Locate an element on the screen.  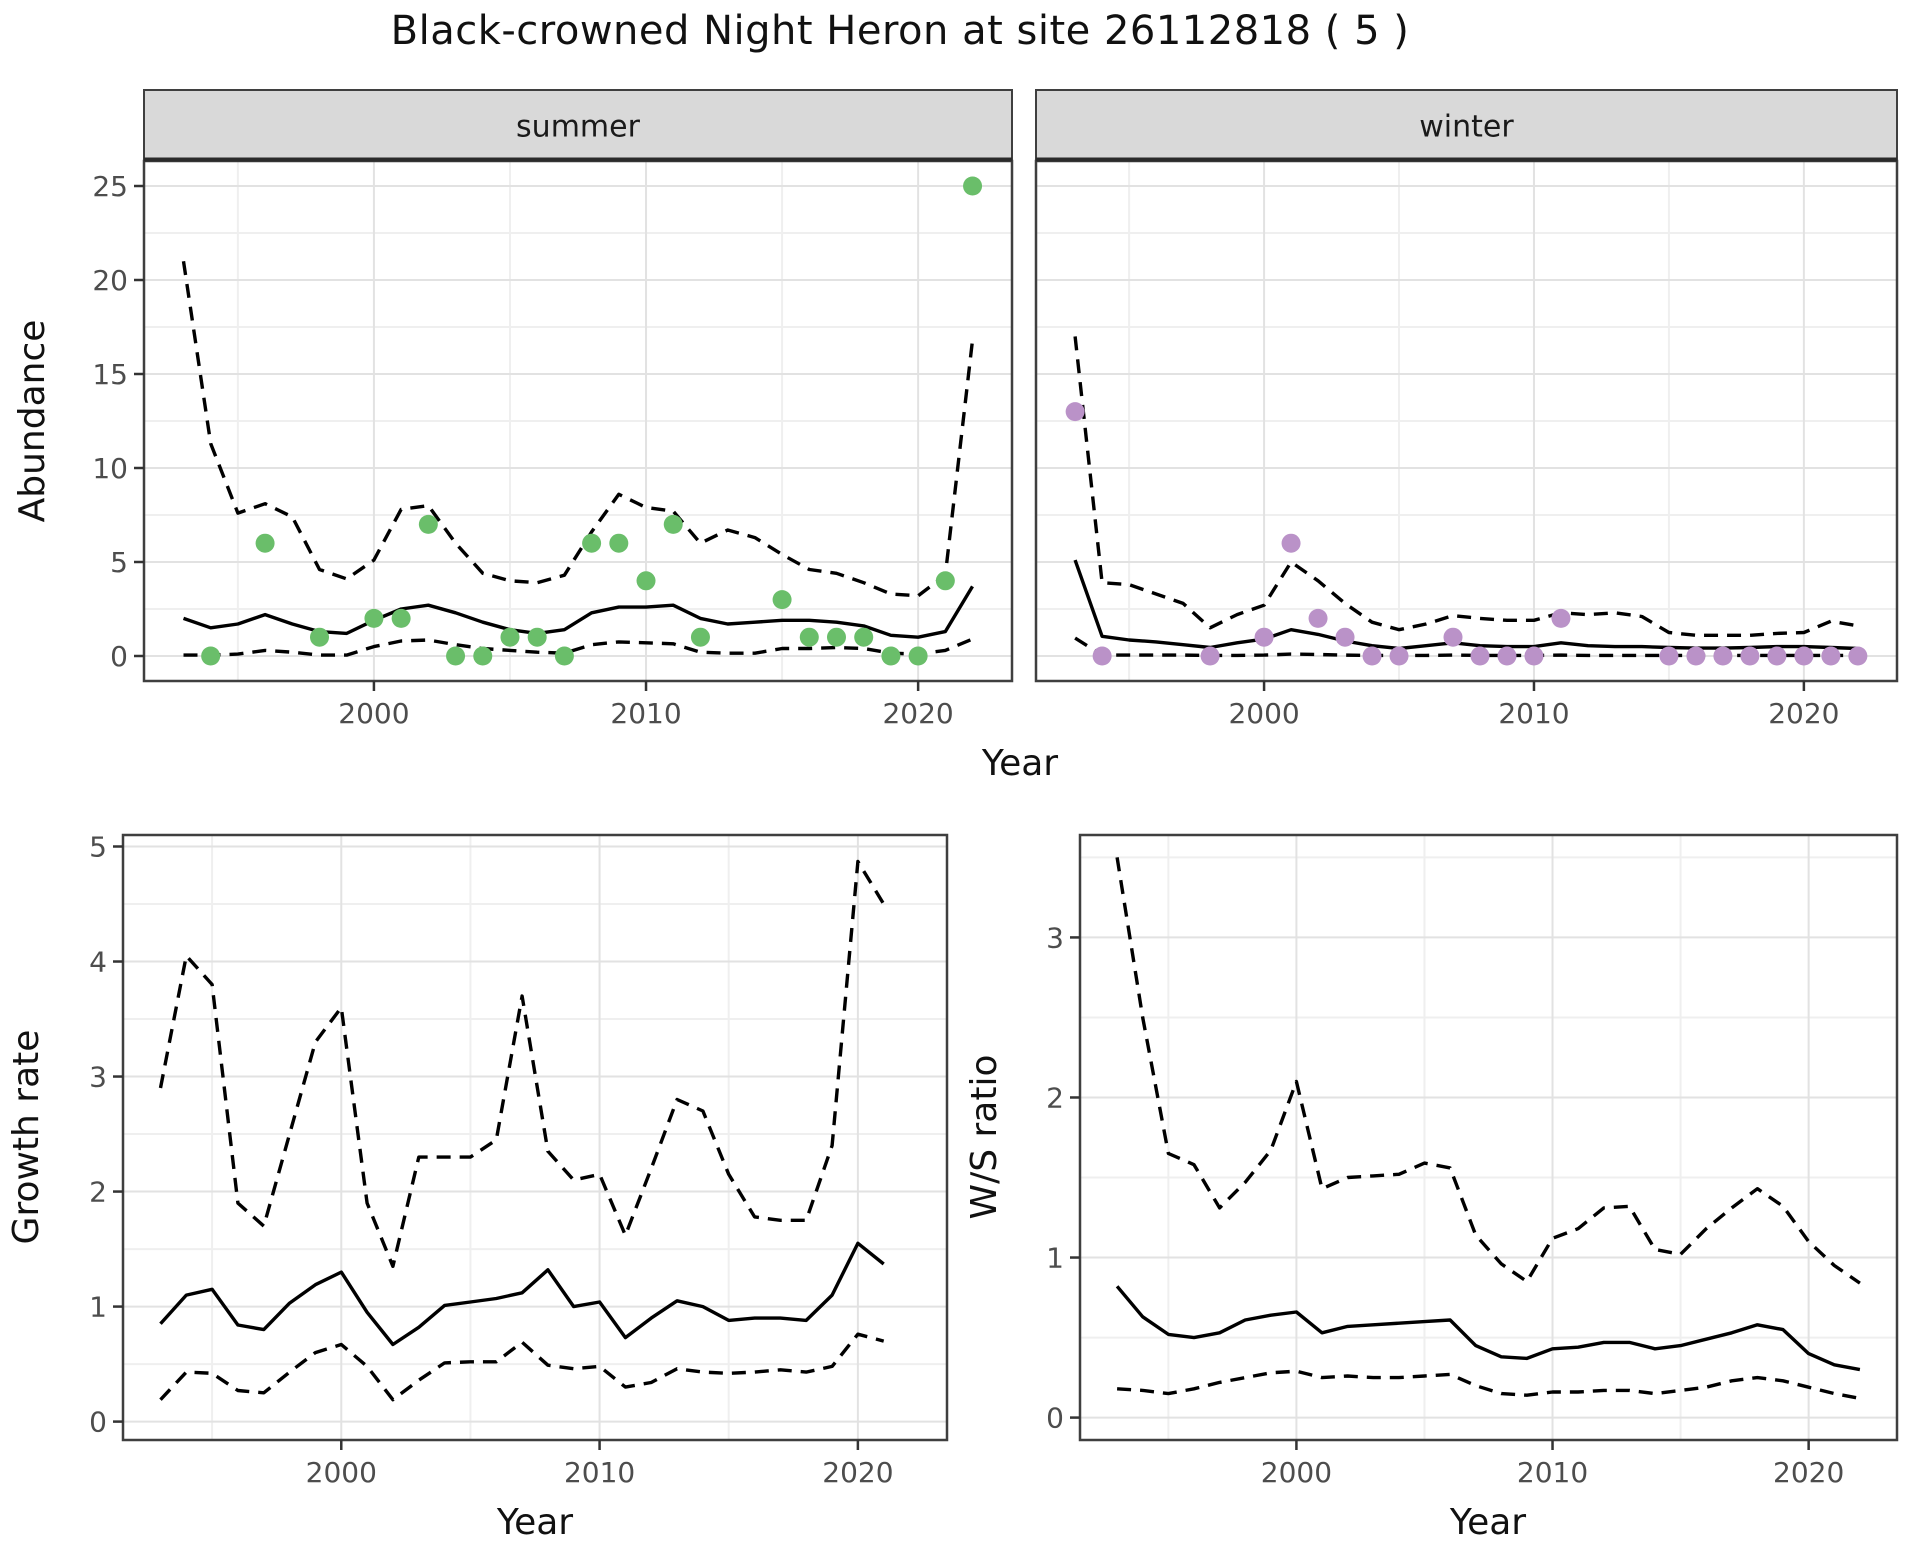
y-tick-label: 25 is located at coordinates (110, 186).